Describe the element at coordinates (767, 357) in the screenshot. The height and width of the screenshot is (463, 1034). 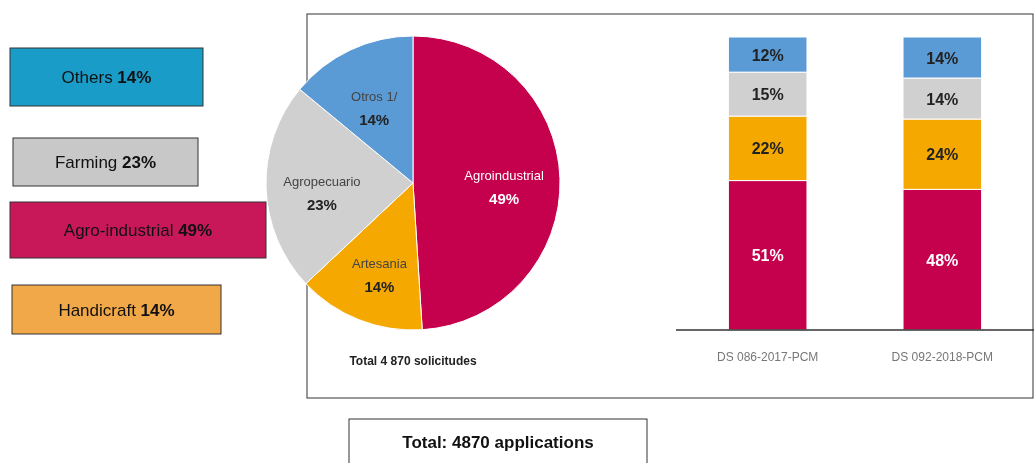
I see `x-tick-label: DS 086-2017-PCM` at that location.